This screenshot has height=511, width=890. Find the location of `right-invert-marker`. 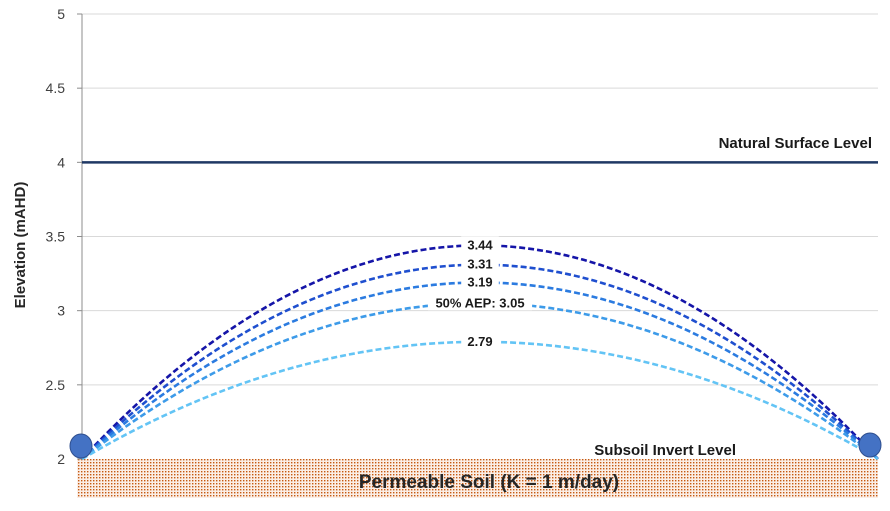

right-invert-marker is located at coordinates (870, 445).